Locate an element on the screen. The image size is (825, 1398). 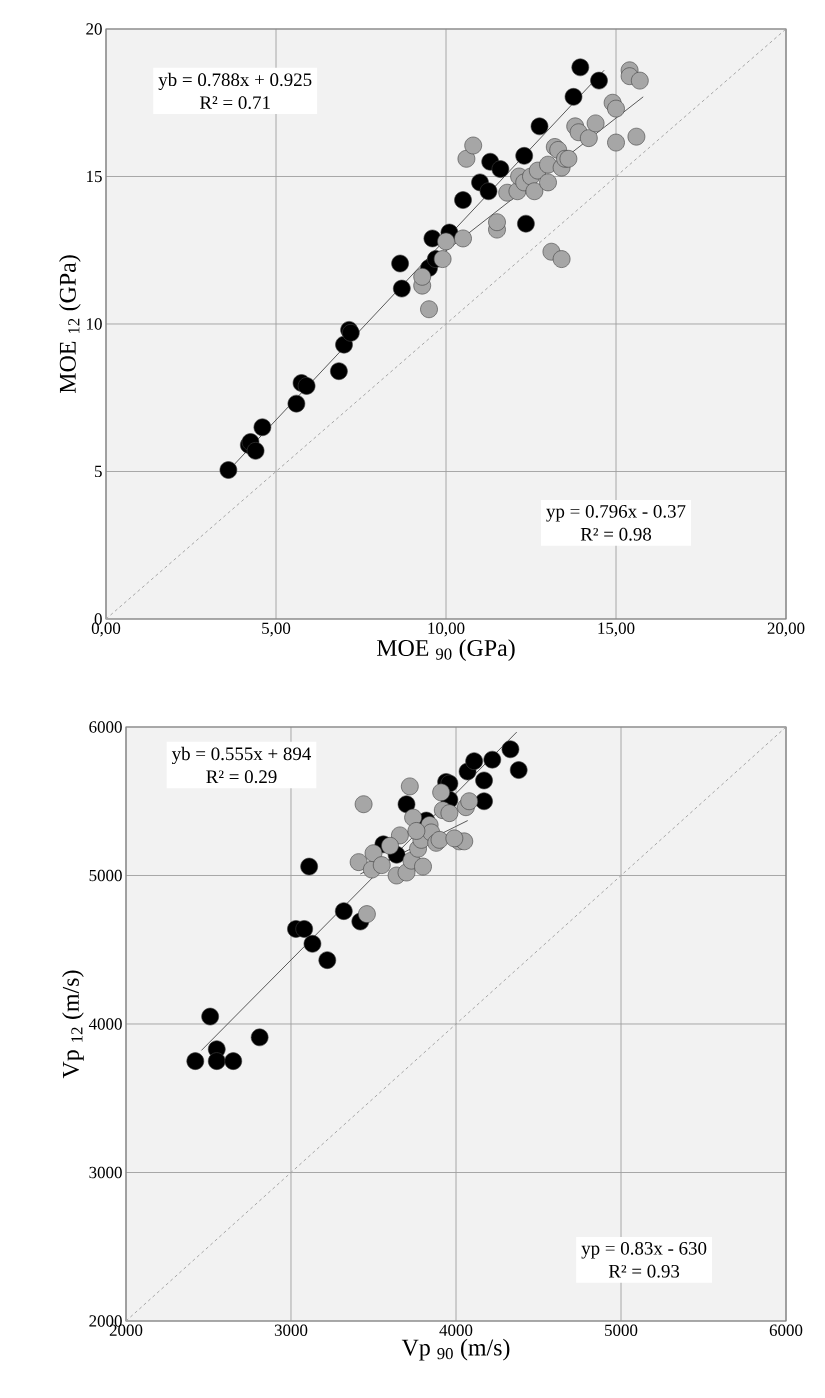
annotation: yb = 0.555x + 894 is located at coordinates (241, 755).